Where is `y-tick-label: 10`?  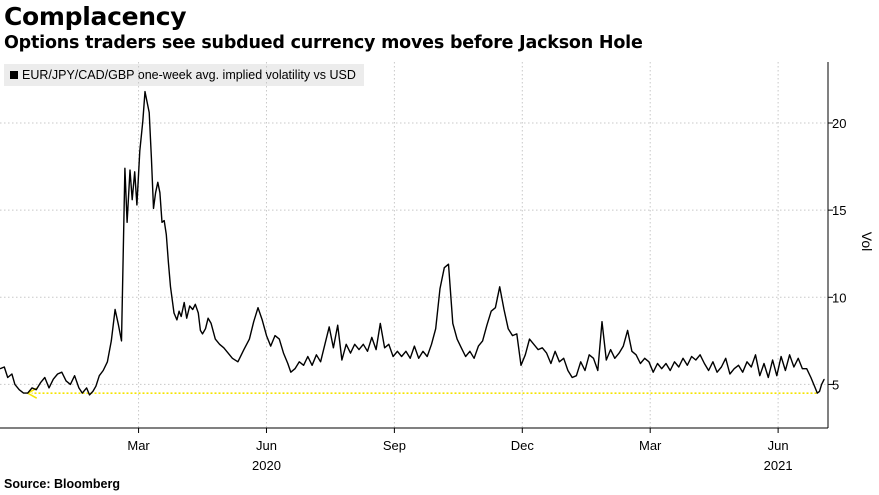 y-tick-label: 10 is located at coordinates (839, 297).